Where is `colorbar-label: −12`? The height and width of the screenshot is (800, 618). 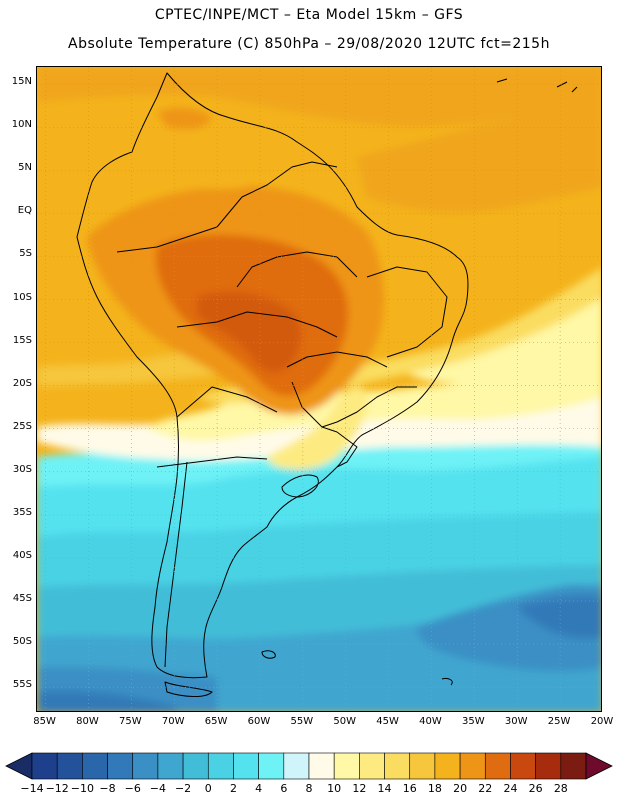 colorbar-label: −12 is located at coordinates (57, 788).